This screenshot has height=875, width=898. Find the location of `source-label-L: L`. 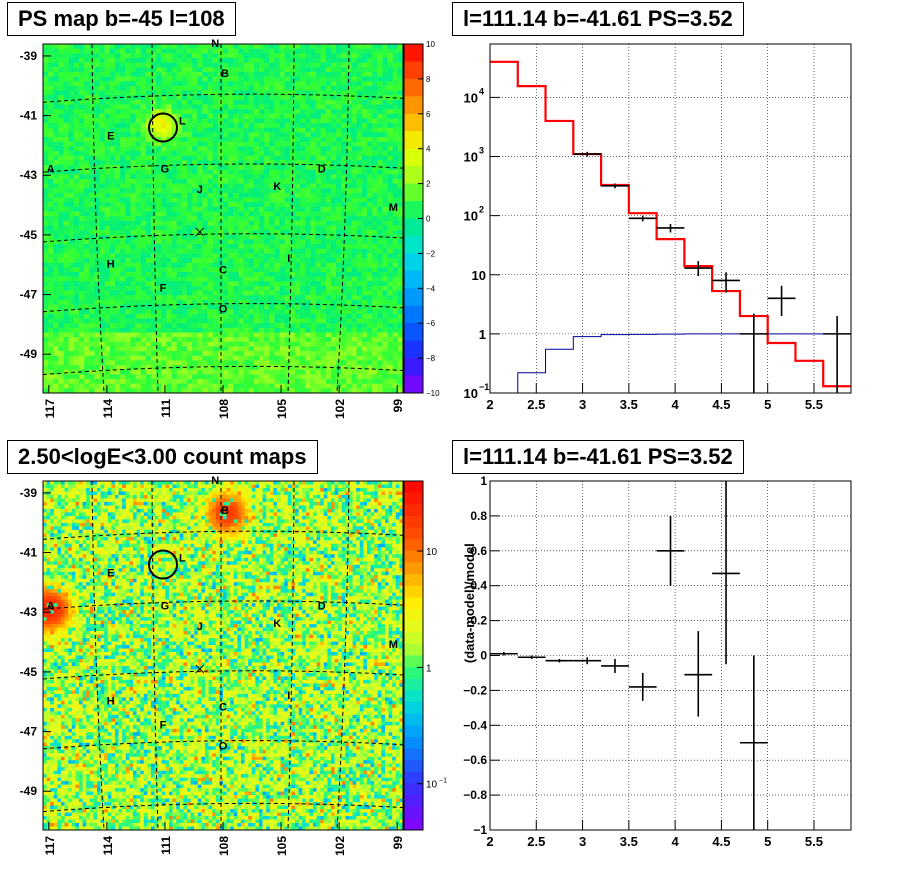

source-label-L: L is located at coordinates (182, 122).